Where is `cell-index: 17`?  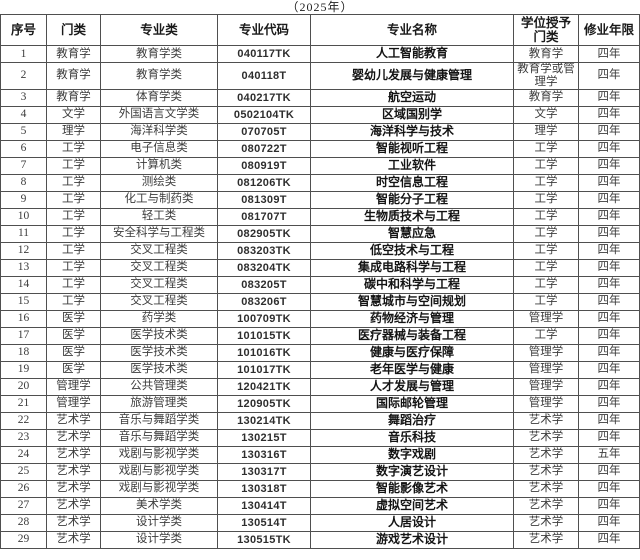 cell-index: 17 is located at coordinates (23, 335).